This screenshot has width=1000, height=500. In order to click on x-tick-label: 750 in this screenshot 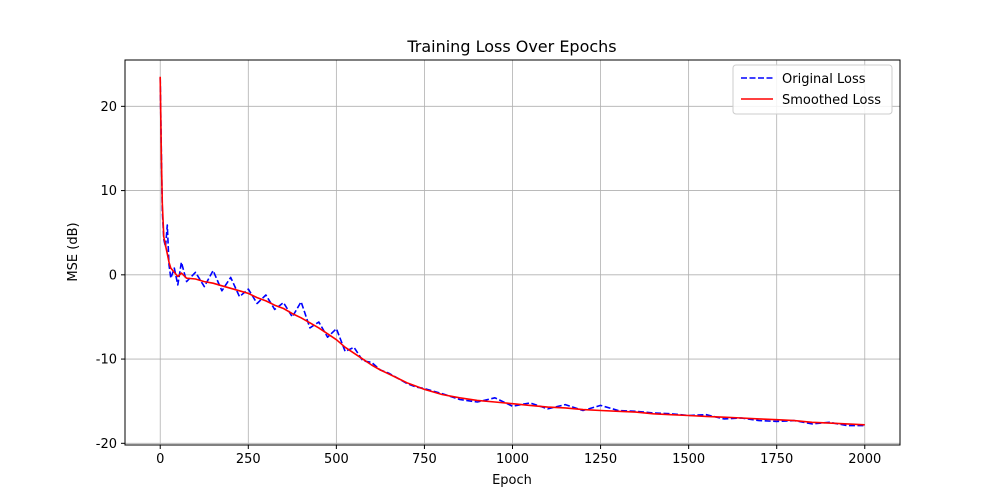, I will do `click(424, 459)`.